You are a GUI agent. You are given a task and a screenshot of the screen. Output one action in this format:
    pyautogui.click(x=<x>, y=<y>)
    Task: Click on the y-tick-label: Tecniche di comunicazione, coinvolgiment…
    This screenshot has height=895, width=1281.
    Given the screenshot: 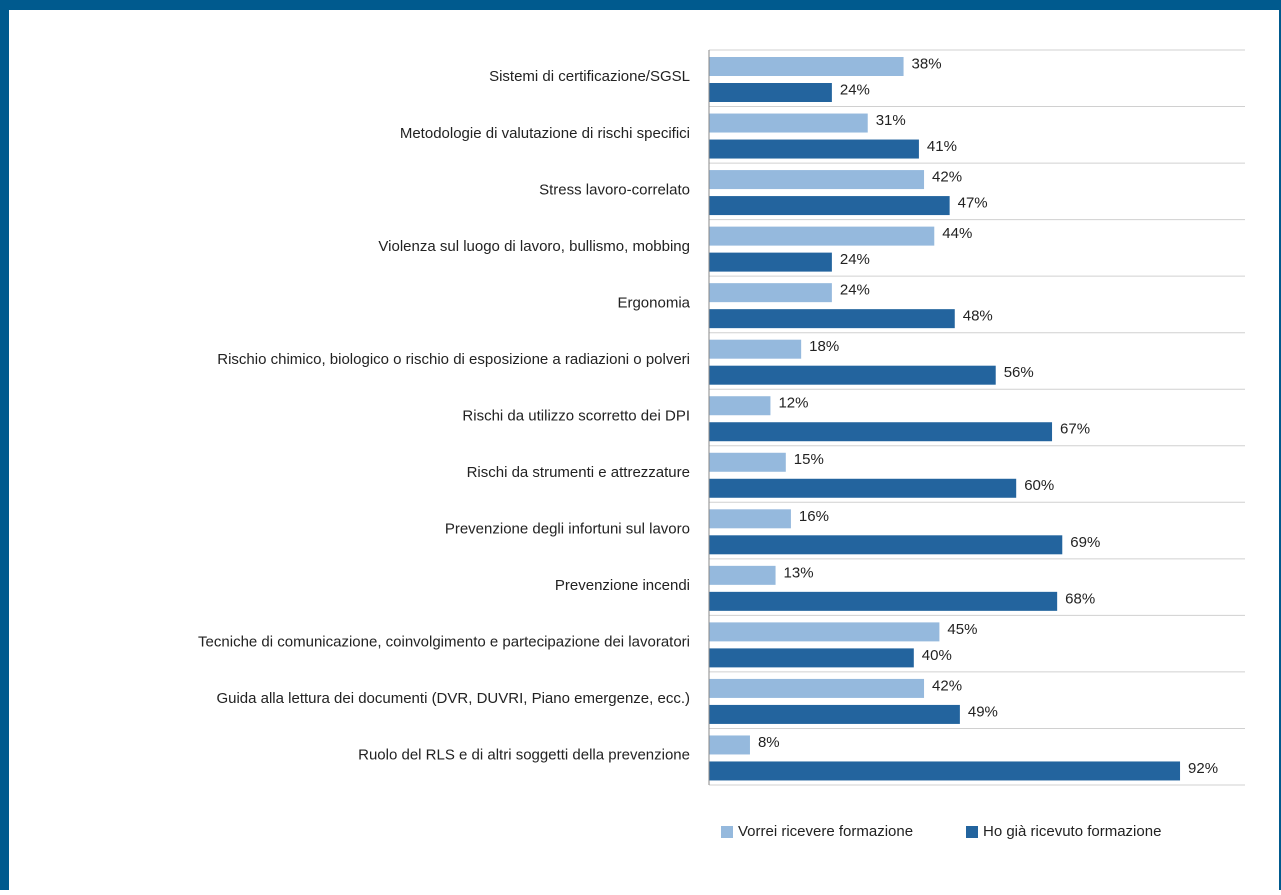 What is the action you would take?
    pyautogui.click(x=444, y=642)
    